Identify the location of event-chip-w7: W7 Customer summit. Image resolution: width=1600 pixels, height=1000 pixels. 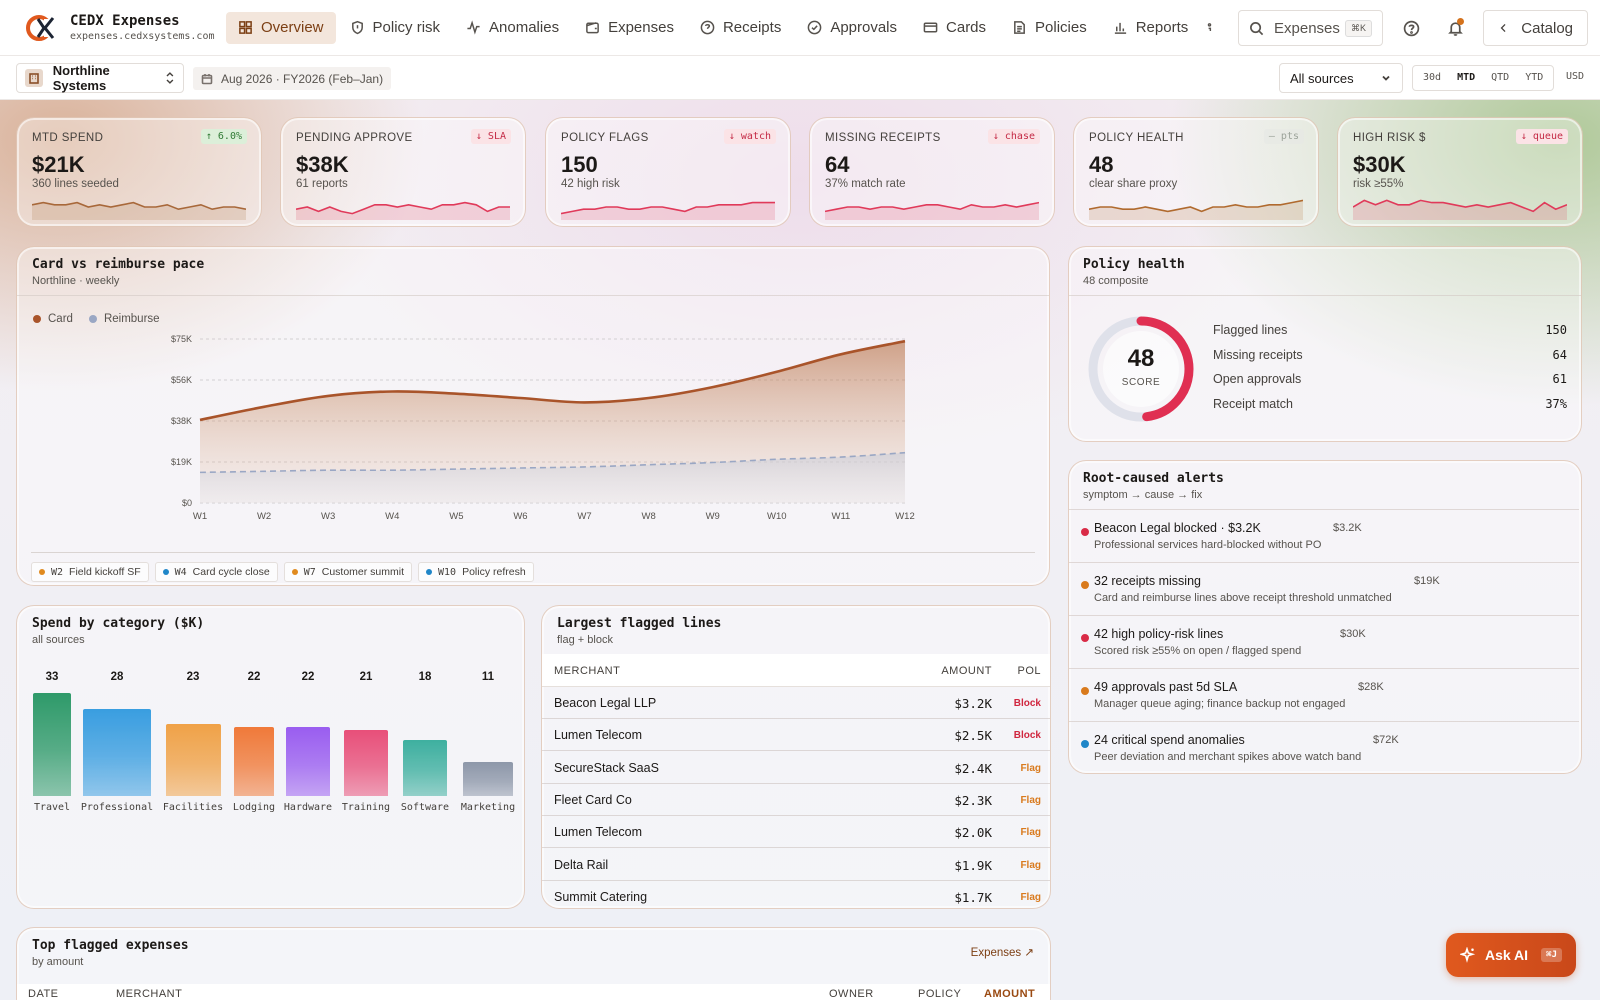
(348, 572).